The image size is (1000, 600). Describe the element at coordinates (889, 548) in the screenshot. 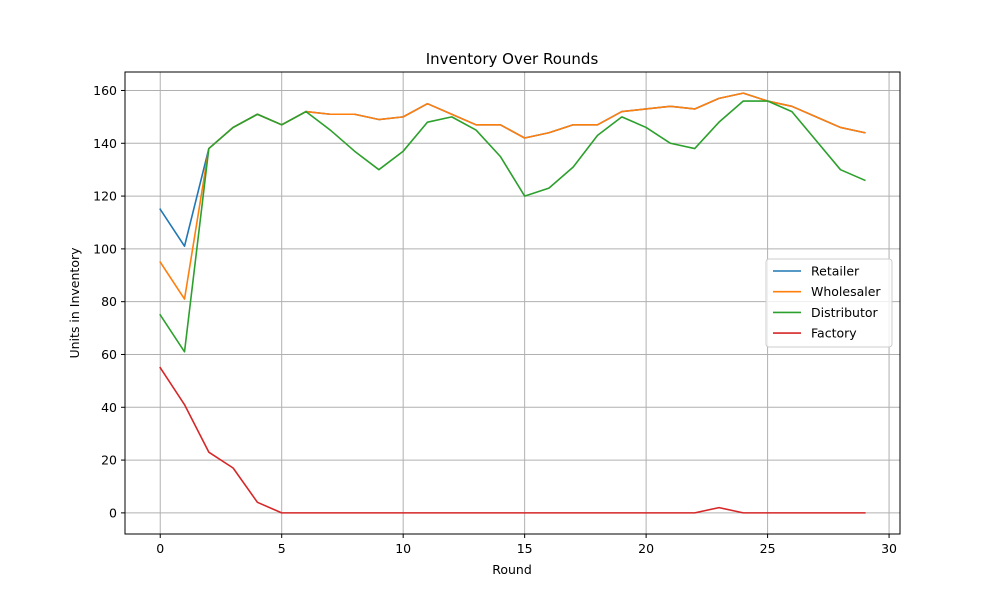

I see `x-tick-label: 30` at that location.